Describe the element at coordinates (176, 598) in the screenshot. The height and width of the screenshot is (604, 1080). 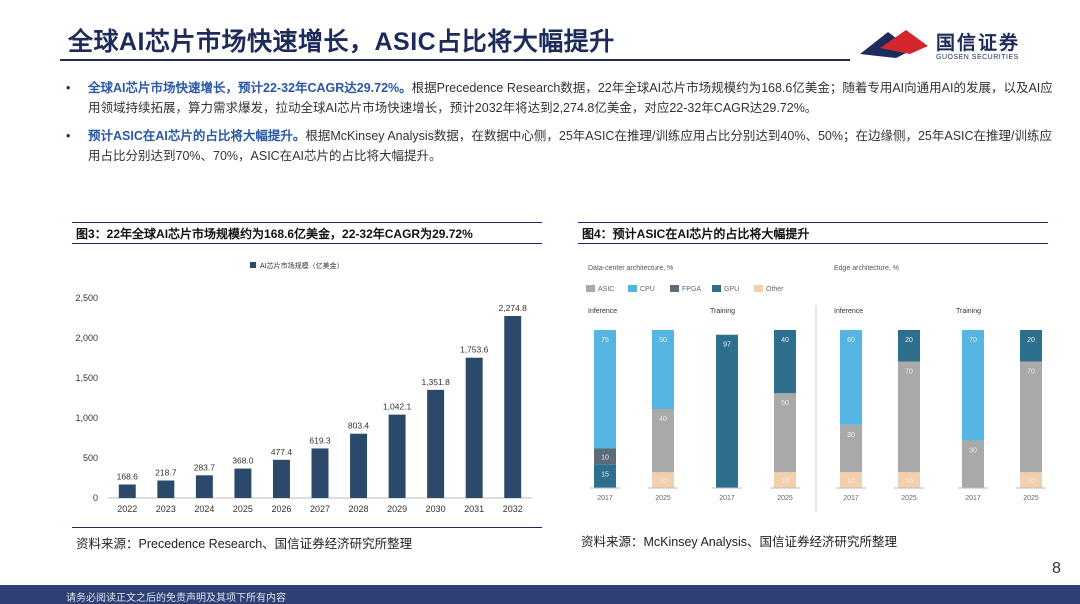
I see `footer-disclaimer: 请务必阅读正文之后的免责声明及其项下所有内容` at that location.